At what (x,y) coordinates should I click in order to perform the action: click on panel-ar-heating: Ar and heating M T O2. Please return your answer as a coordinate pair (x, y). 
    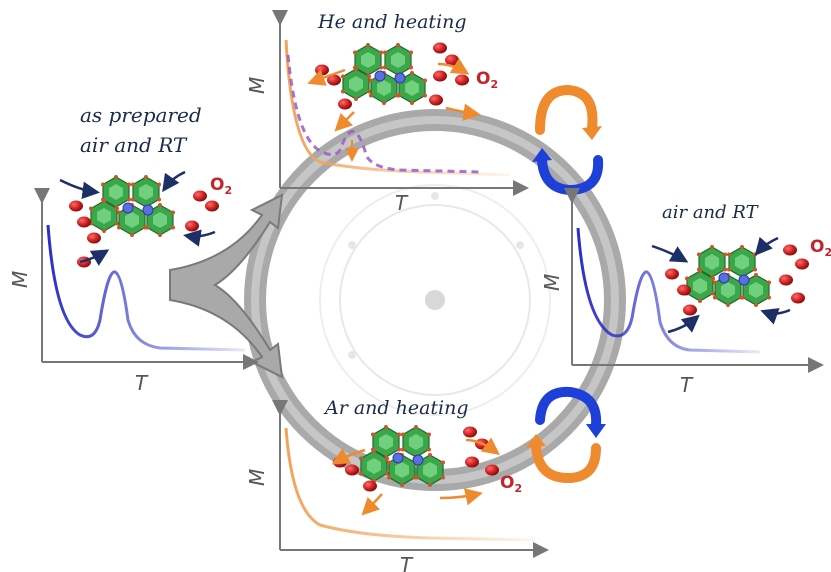
    Looking at the image, I should click on (397, 484).